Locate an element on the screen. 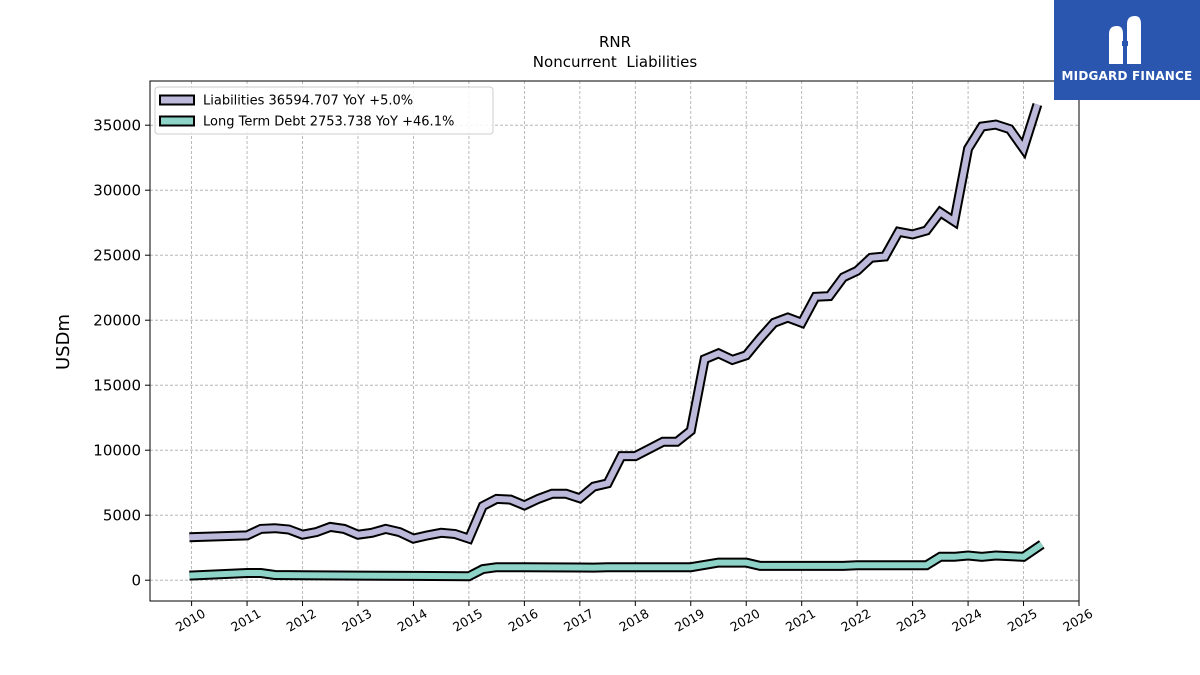 The height and width of the screenshot is (675, 1200). y-tick-label: 35000 is located at coordinates (117, 126).